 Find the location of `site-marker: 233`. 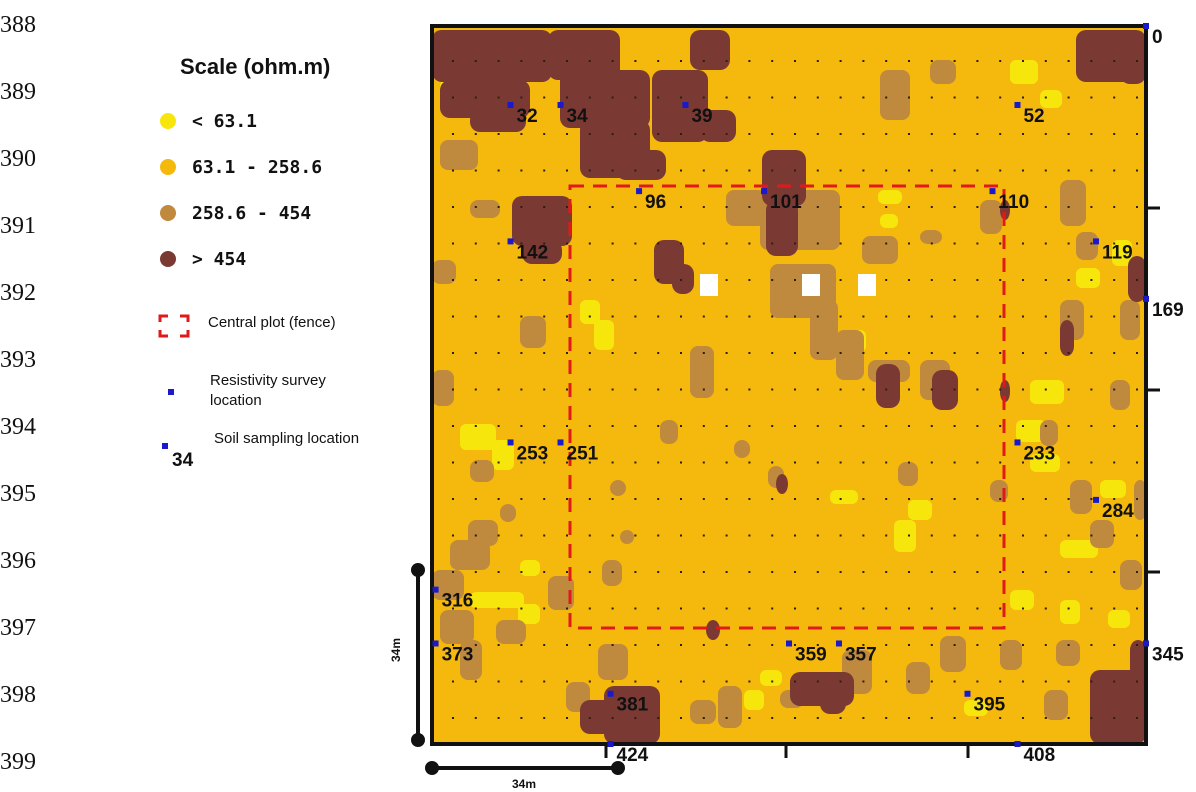

site-marker: 233 is located at coordinates (1034, 451).